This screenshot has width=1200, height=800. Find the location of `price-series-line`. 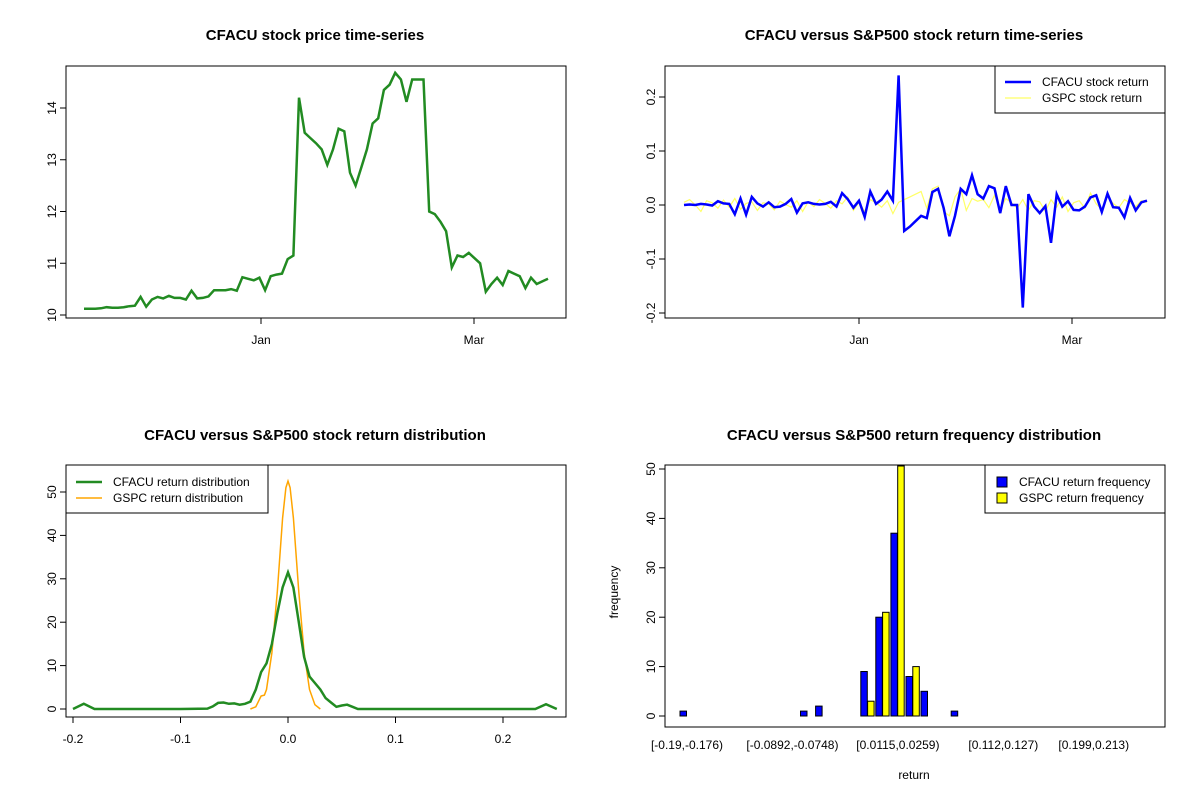

price-series-line is located at coordinates (316, 190).